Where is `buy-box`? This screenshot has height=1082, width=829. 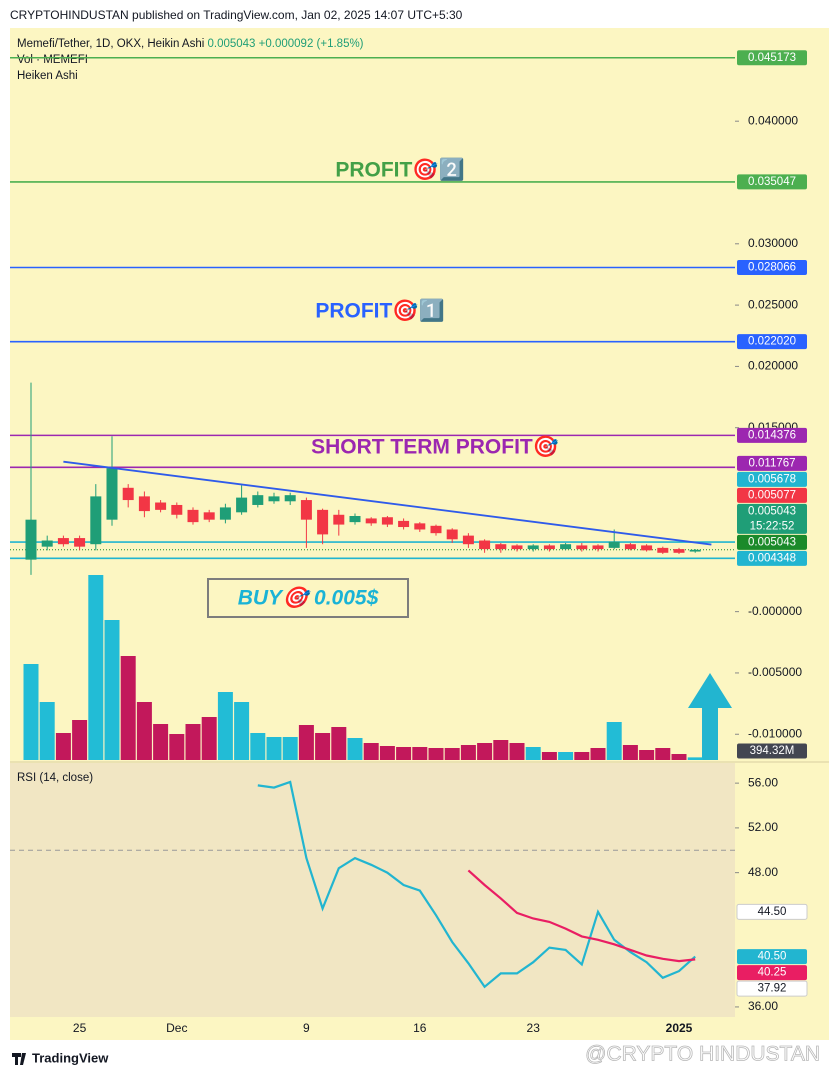
buy-box is located at coordinates (308, 598).